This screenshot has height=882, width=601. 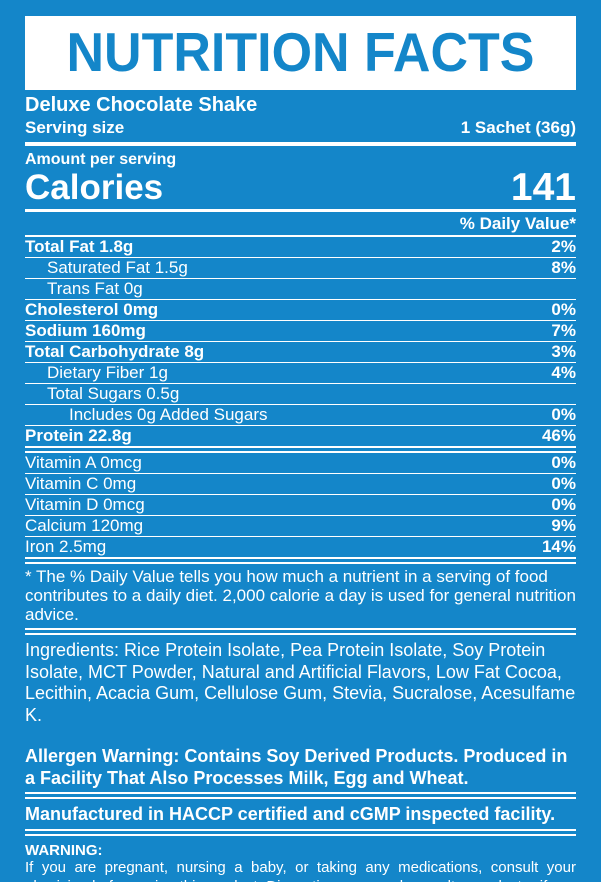 What do you see at coordinates (168, 414) in the screenshot?
I see `nutrient-label: Includes 0g Added Sugars` at bounding box center [168, 414].